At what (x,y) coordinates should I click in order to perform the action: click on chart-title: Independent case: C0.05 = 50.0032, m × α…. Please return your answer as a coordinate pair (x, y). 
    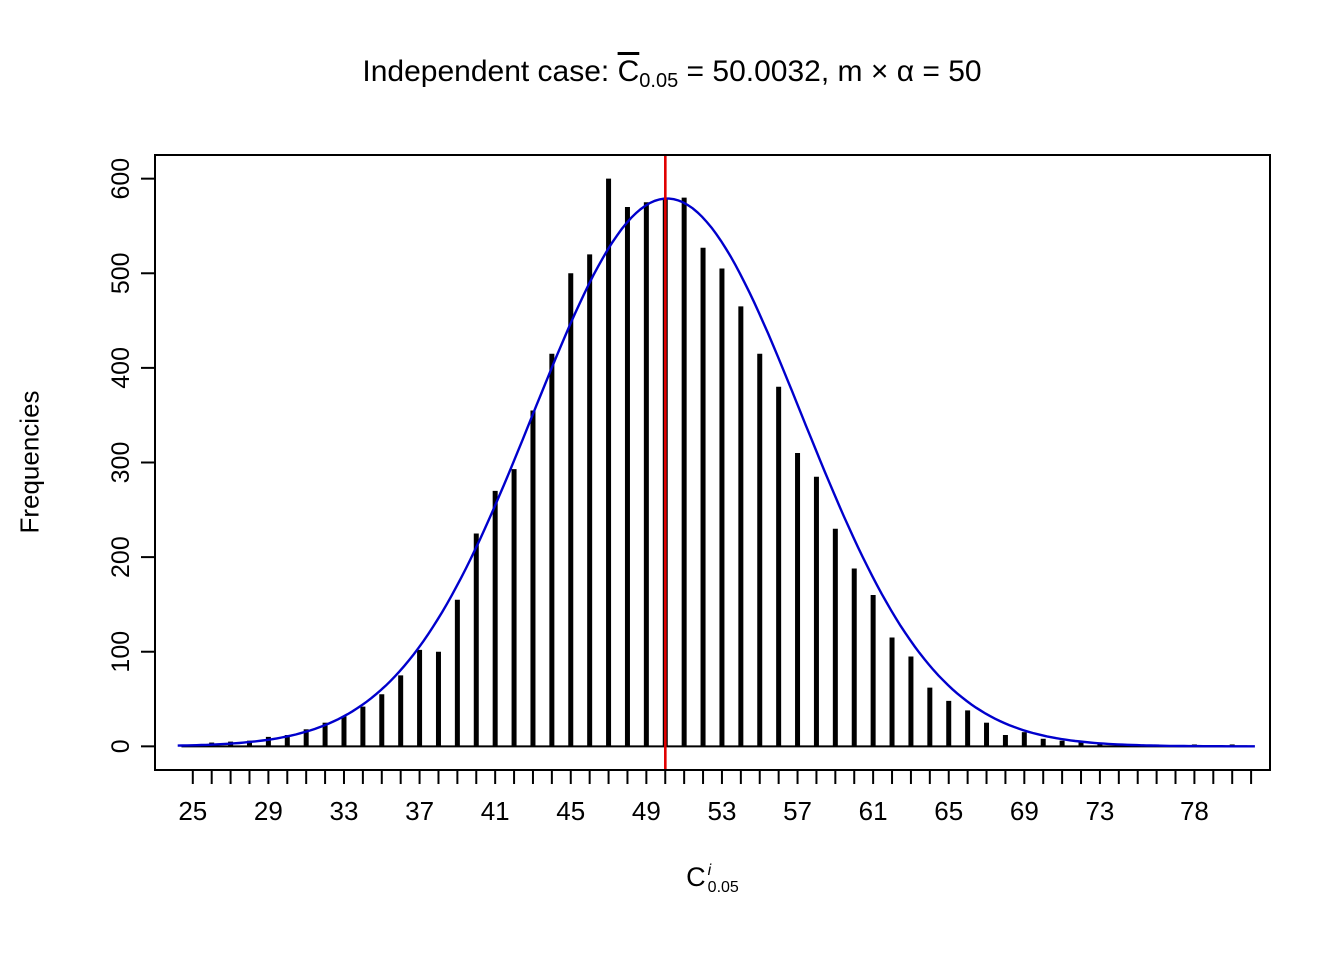
    Looking at the image, I should click on (672, 73).